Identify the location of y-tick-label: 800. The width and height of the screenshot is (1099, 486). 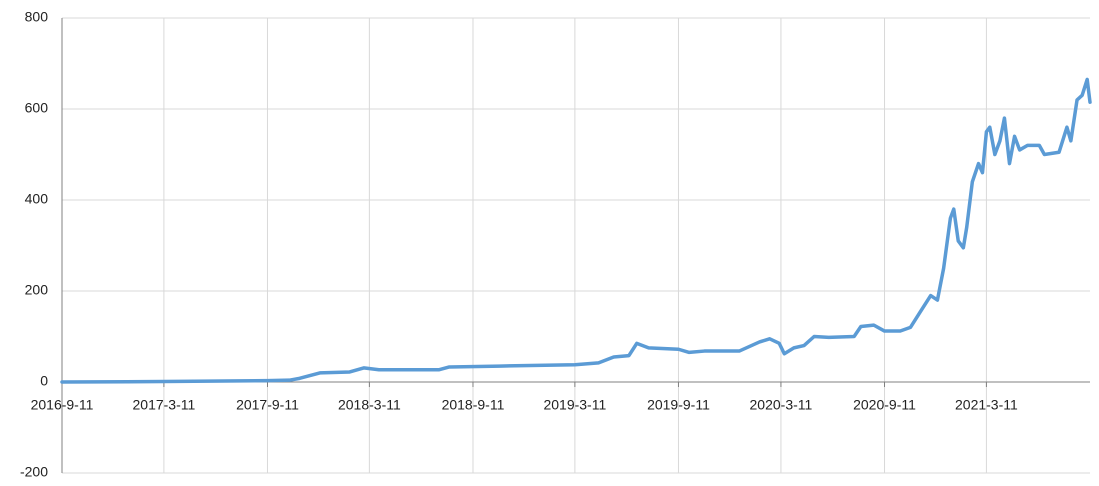
(37, 17).